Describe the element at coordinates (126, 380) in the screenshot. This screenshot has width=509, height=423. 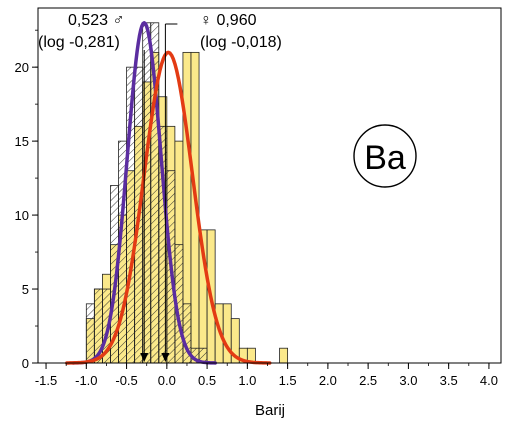
I see `x-tick-label: -0.5` at that location.